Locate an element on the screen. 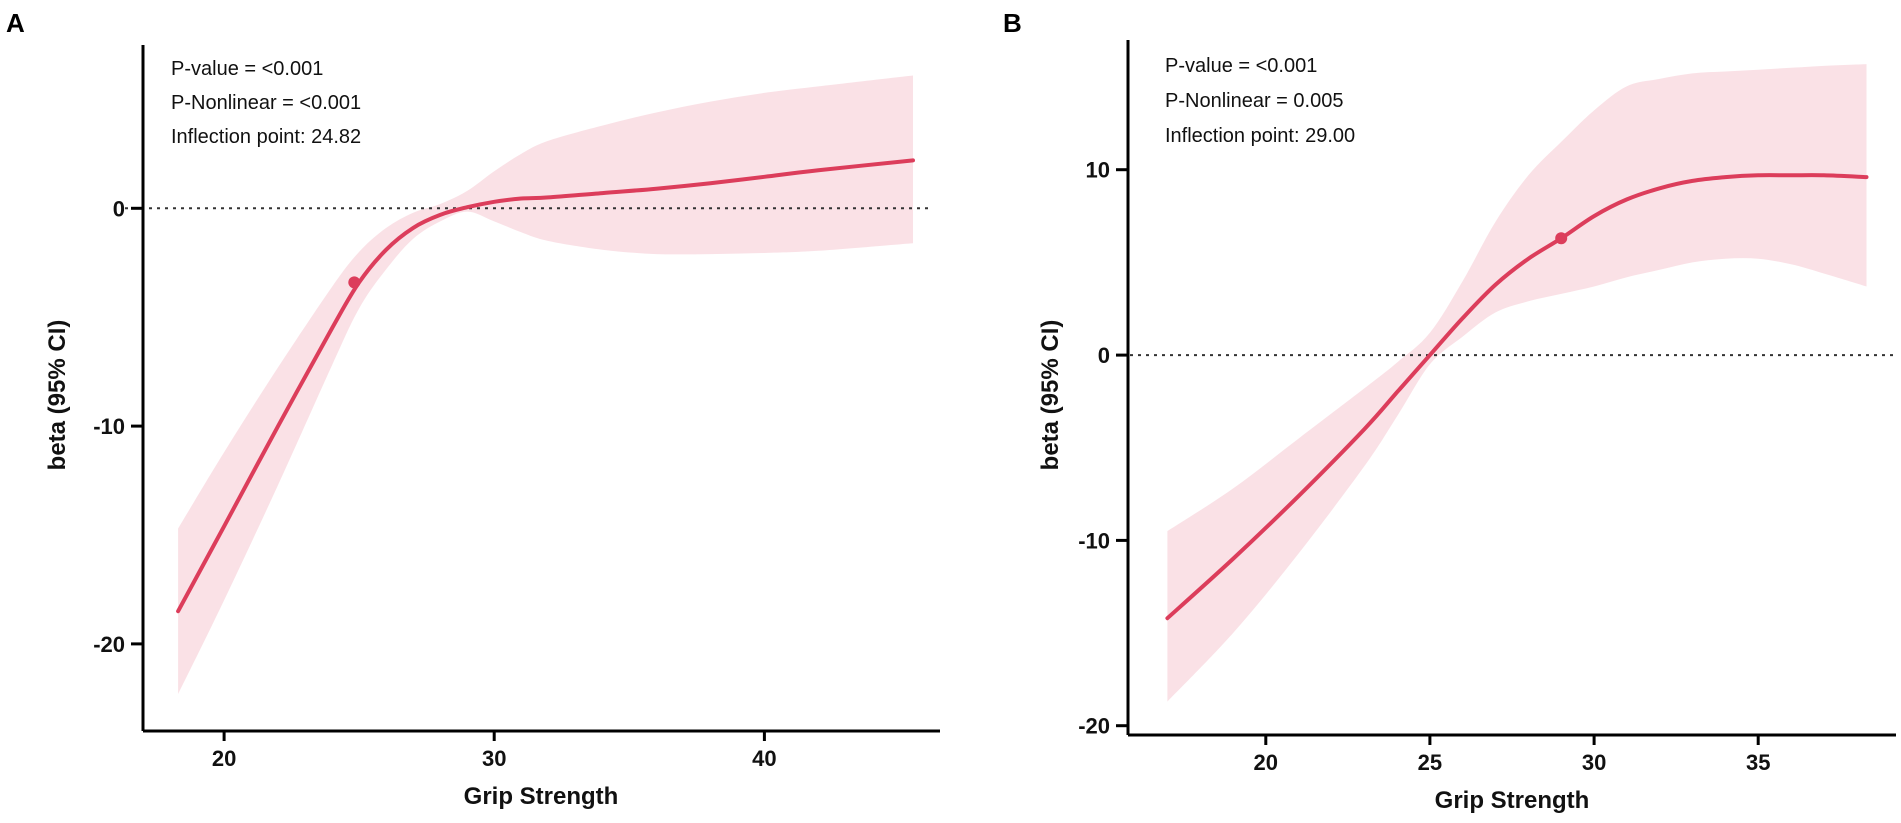 The height and width of the screenshot is (823, 1901). panel-letter-a: A is located at coordinates (15, 23).